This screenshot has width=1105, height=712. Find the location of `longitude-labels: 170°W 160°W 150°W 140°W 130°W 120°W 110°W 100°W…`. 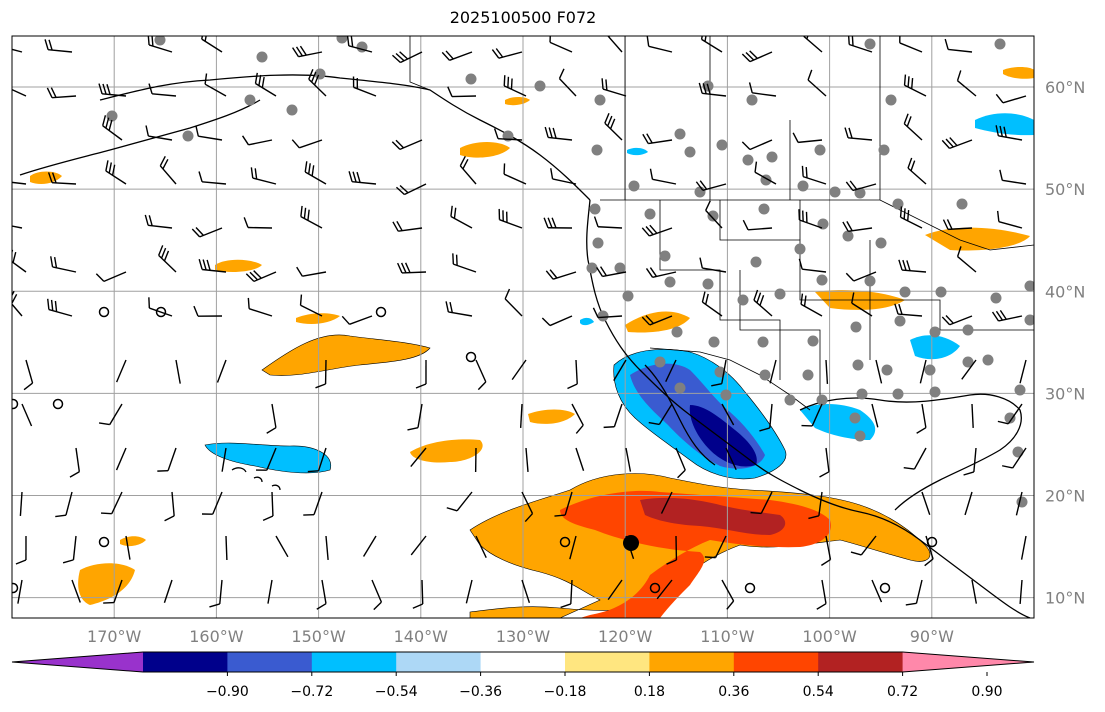

longitude-labels: 170°W 160°W 150°W 140°W 130°W 120°W 110°W 100°W… is located at coordinates (520, 636).